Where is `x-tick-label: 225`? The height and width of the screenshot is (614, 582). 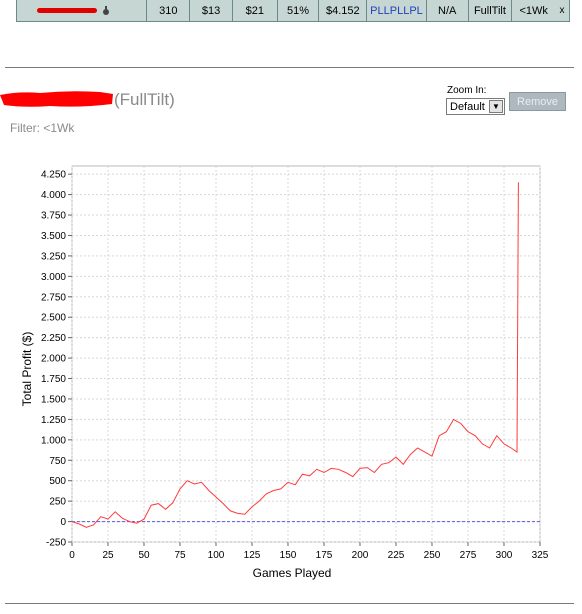 x-tick-label: 225 is located at coordinates (396, 555).